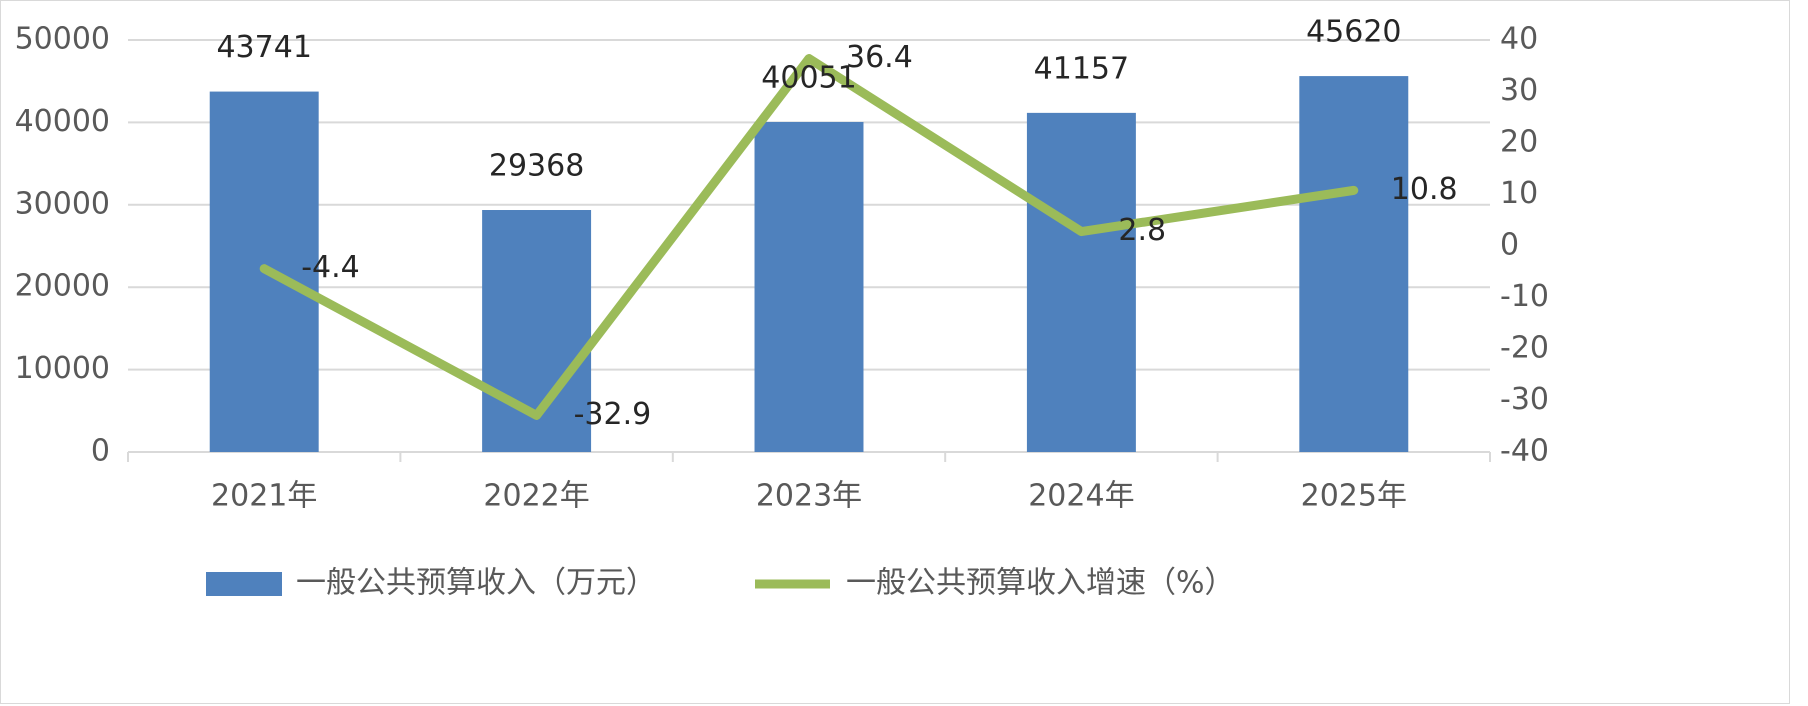 This screenshot has width=1808, height=706. What do you see at coordinates (613, 414) in the screenshot?
I see `line-data-label: -32.9` at bounding box center [613, 414].